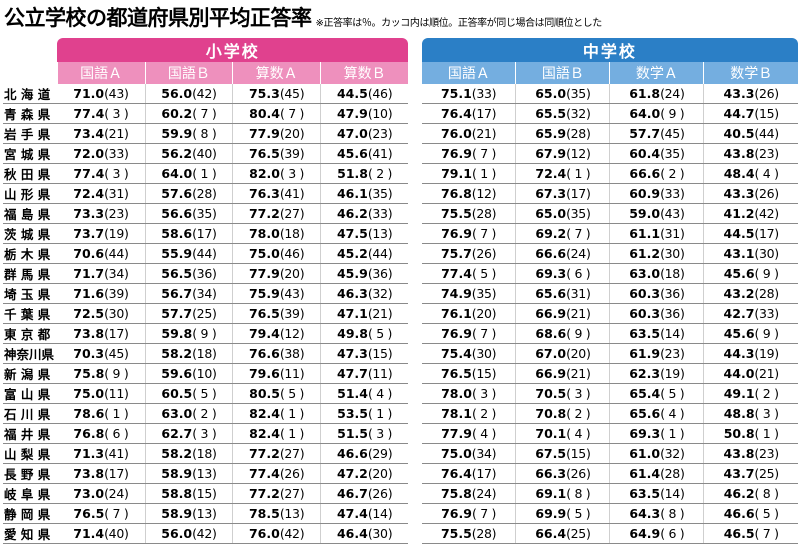  I want to click on junior-subject-header: 国語Ｂ, so click(562, 73).